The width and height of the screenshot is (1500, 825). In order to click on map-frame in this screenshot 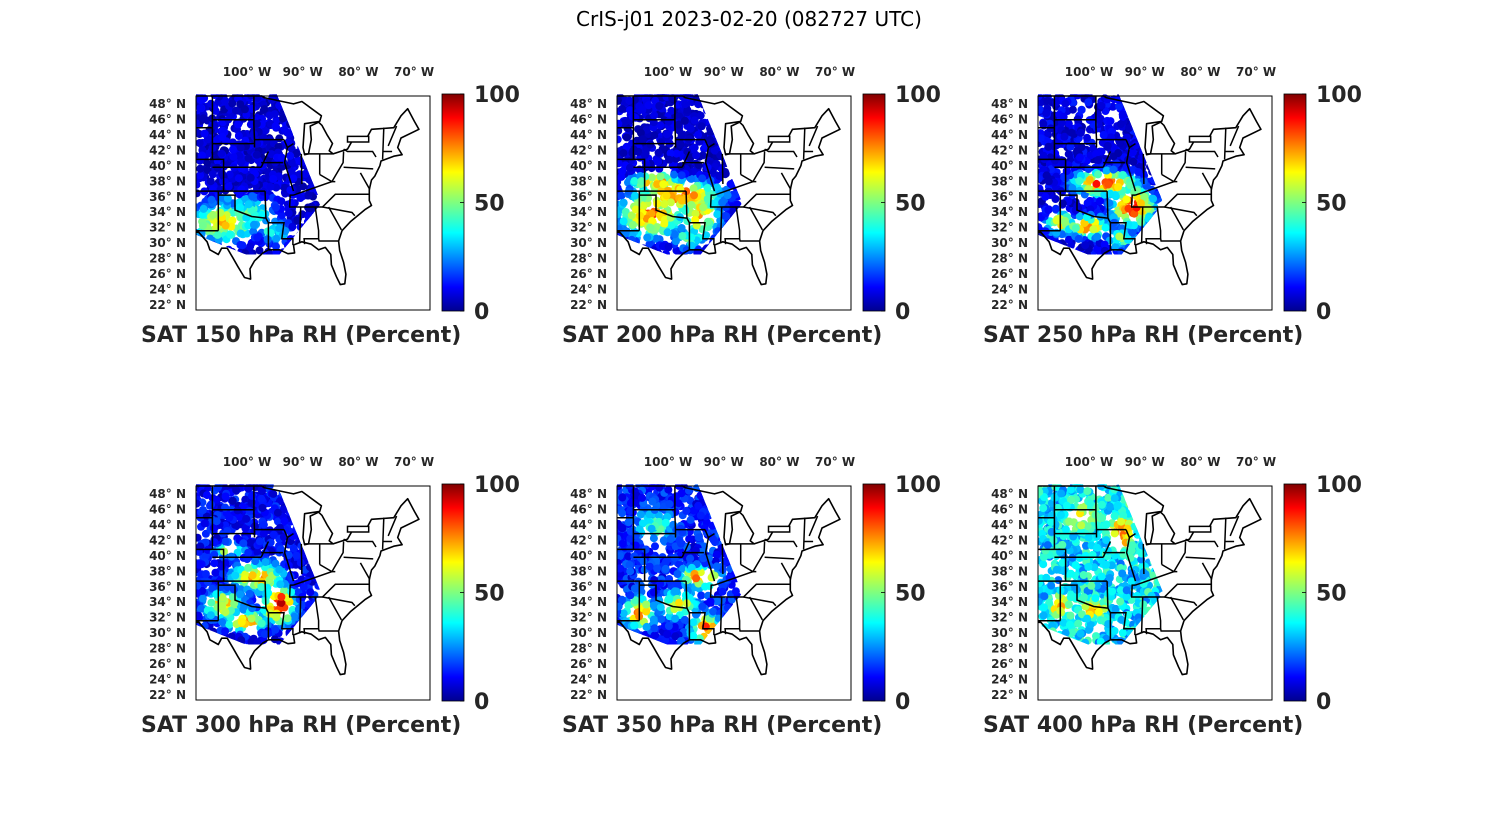, I will do `click(313, 203)`.